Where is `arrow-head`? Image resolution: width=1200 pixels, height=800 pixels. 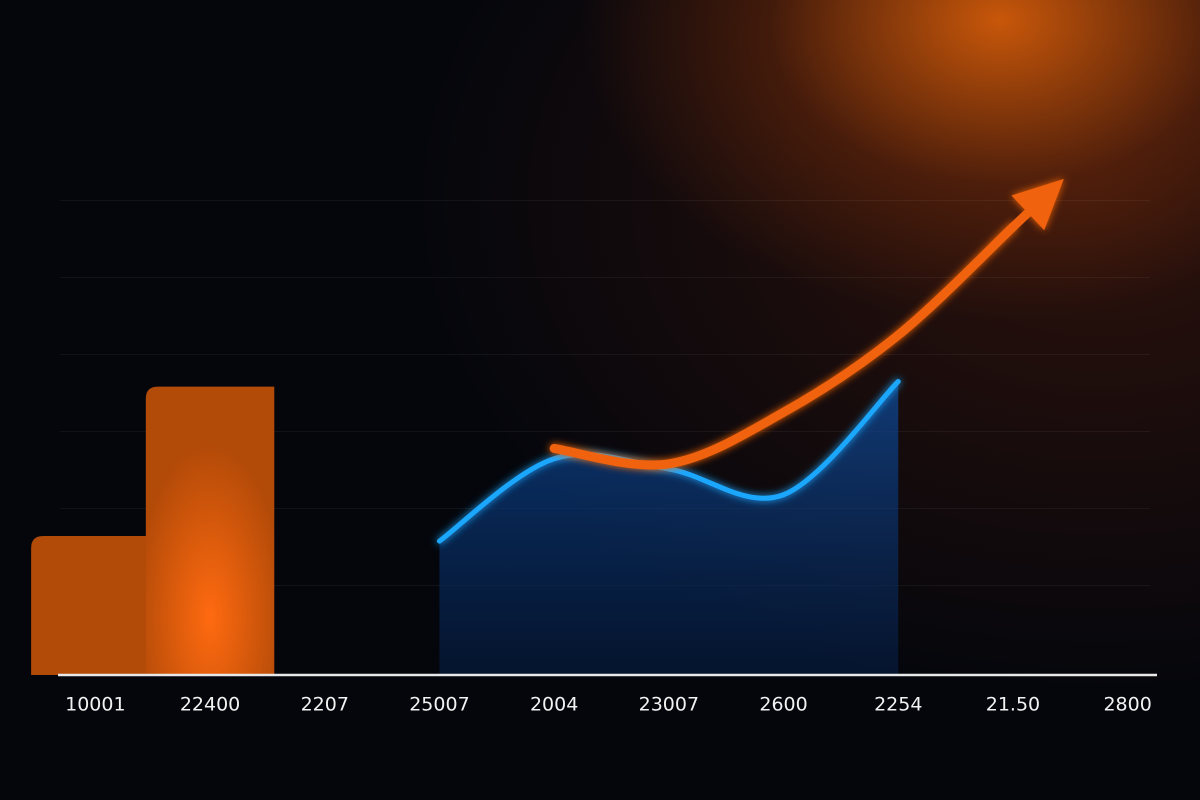
arrow-head is located at coordinates (1037, 204).